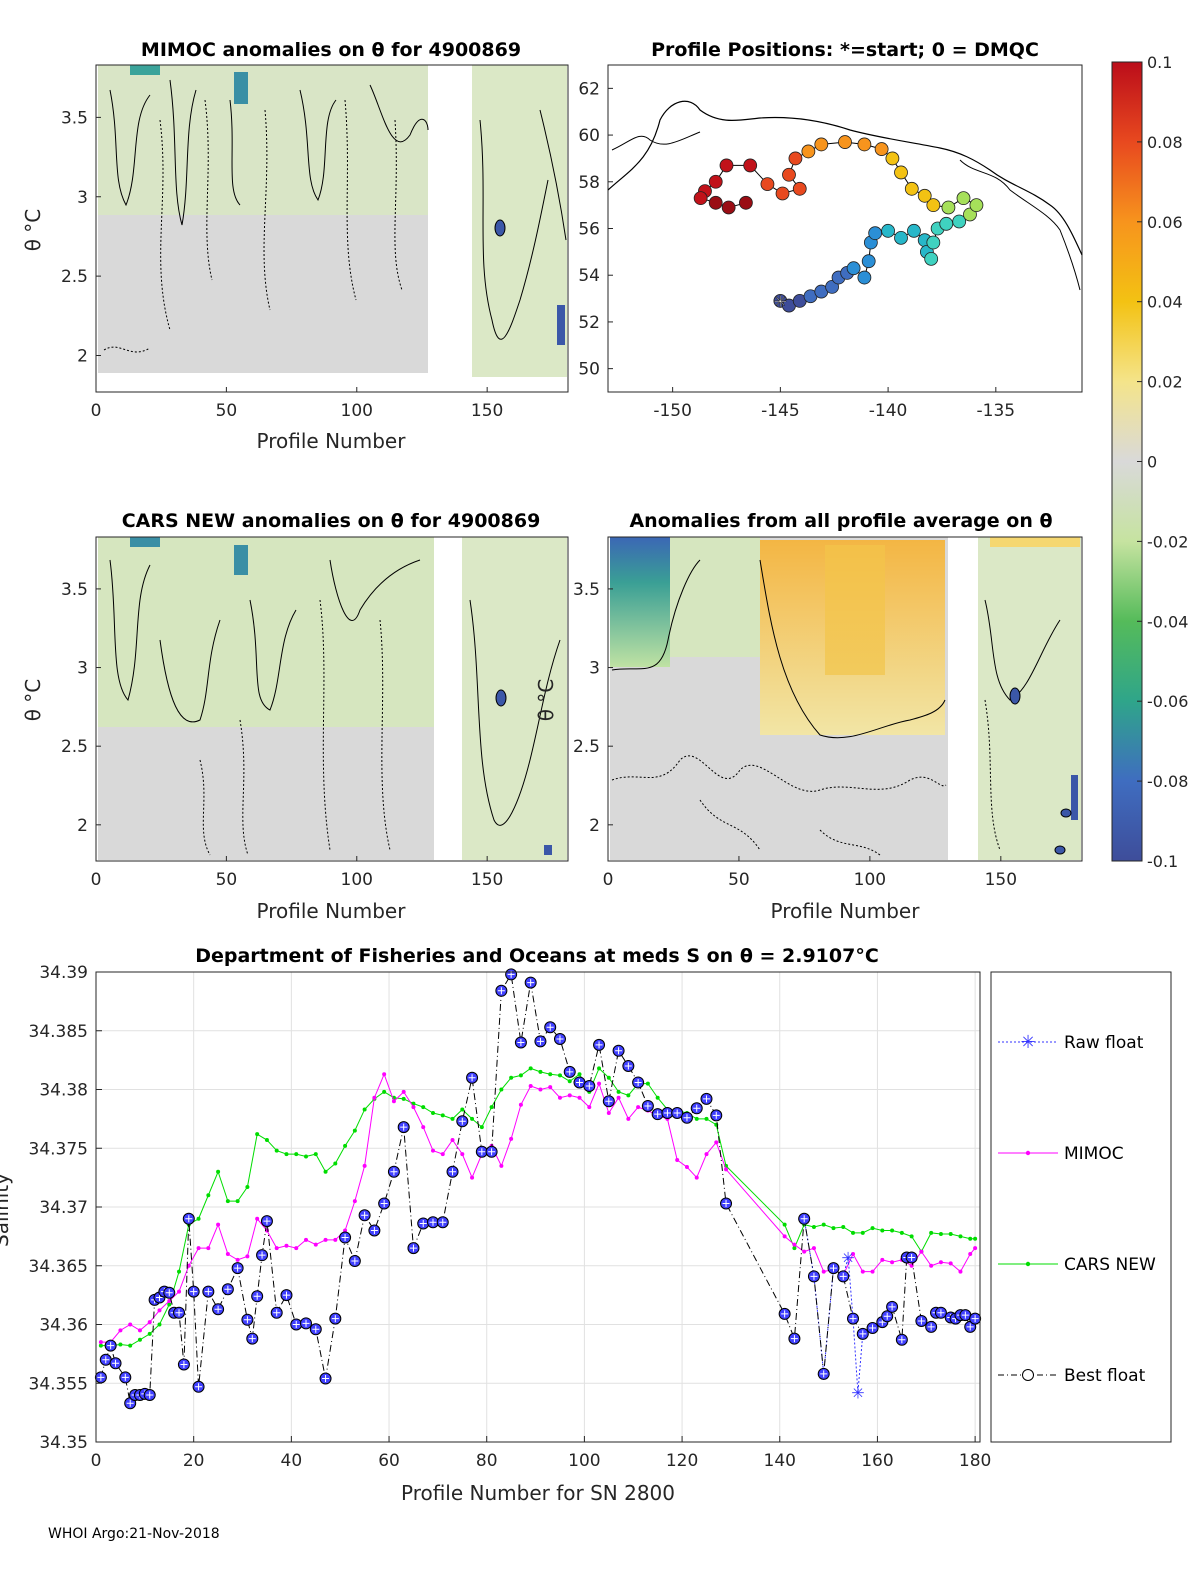 The height and width of the screenshot is (1575, 1200). What do you see at coordinates (263, 140) in the screenshot?
I see `mimoc-green-band` at bounding box center [263, 140].